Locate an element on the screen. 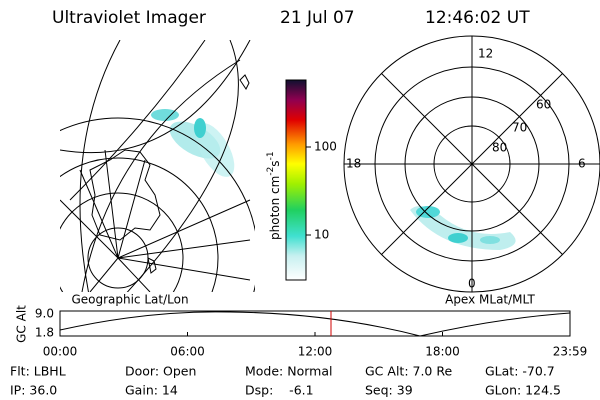 The height and width of the screenshot is (400, 600). status-field: Door: Open is located at coordinates (160, 371).